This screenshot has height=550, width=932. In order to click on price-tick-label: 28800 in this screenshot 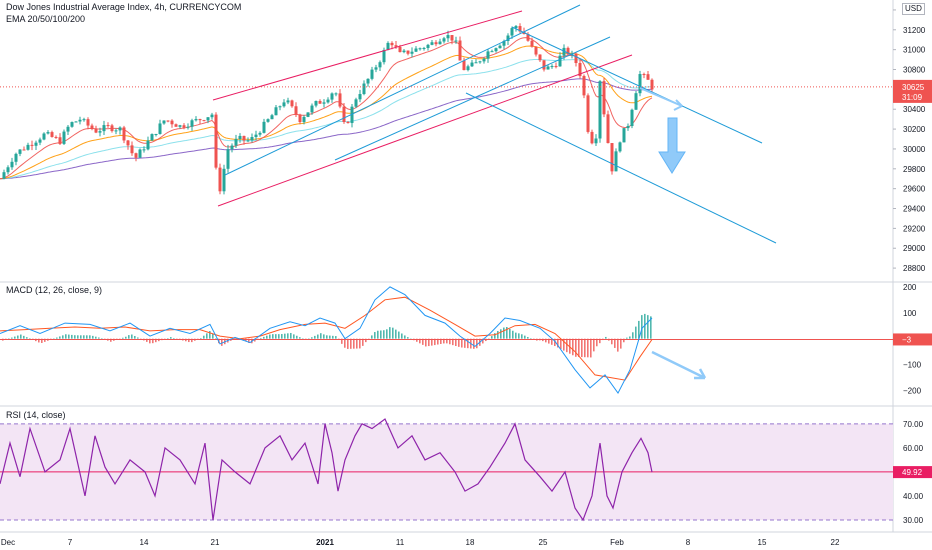, I will do `click(914, 268)`.